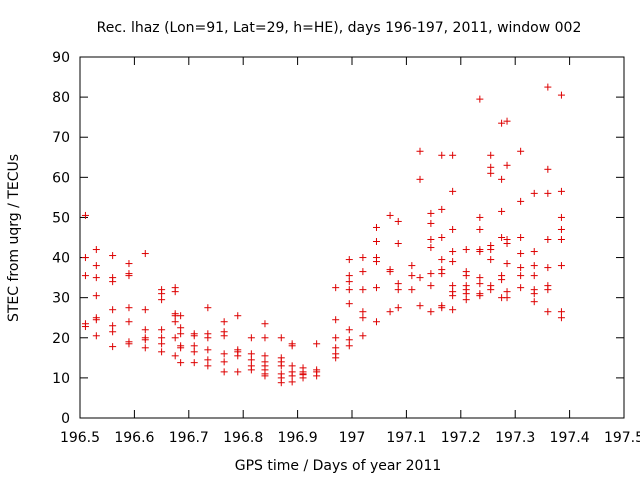  Describe the element at coordinates (352, 438) in the screenshot. I see `x-tick-label: 197` at that location.